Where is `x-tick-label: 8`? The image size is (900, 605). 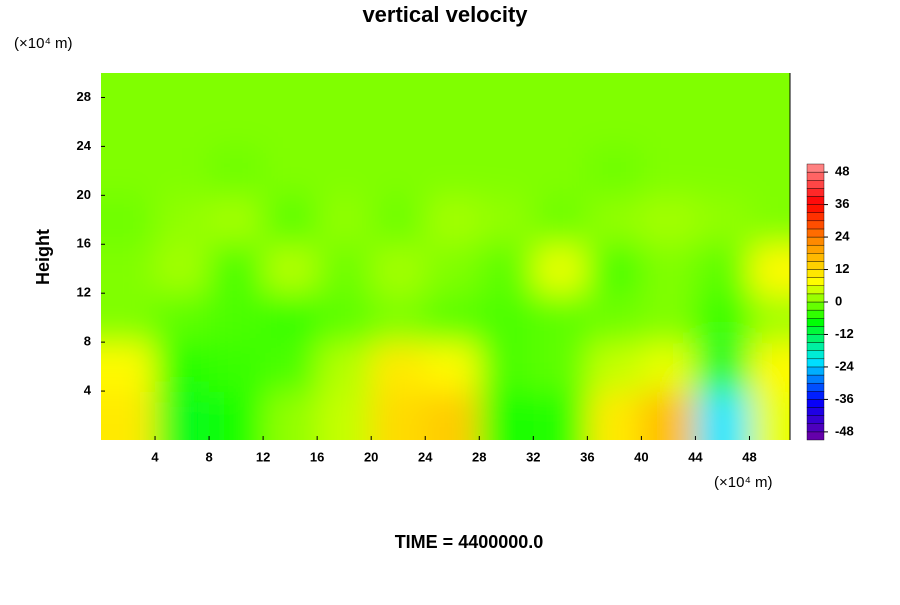 x-tick-label: 8 is located at coordinates (208, 456).